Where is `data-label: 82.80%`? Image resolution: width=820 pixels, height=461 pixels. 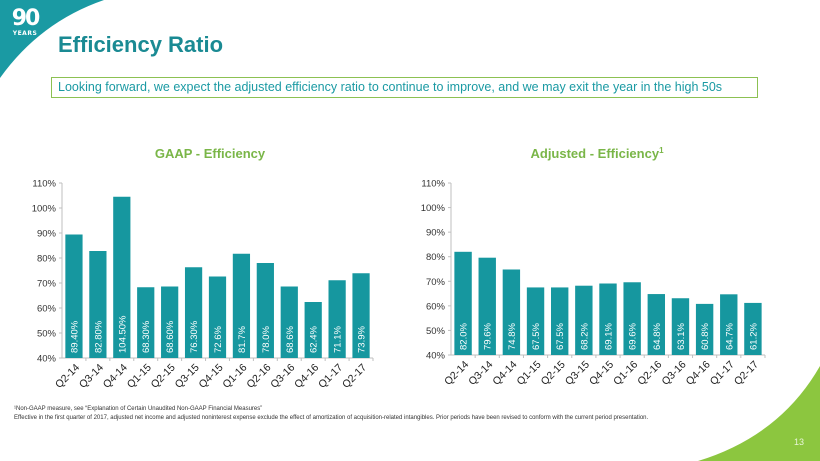
data-label: 82.80% is located at coordinates (98, 336).